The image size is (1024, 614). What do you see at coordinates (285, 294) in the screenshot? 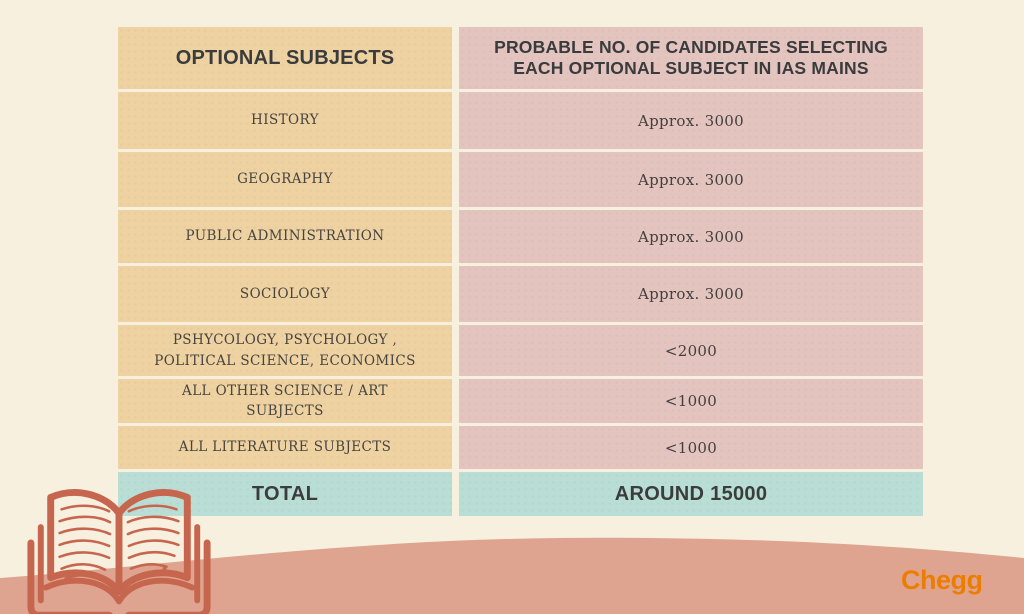
I see `subject-cell: SOCIOLOGY` at bounding box center [285, 294].